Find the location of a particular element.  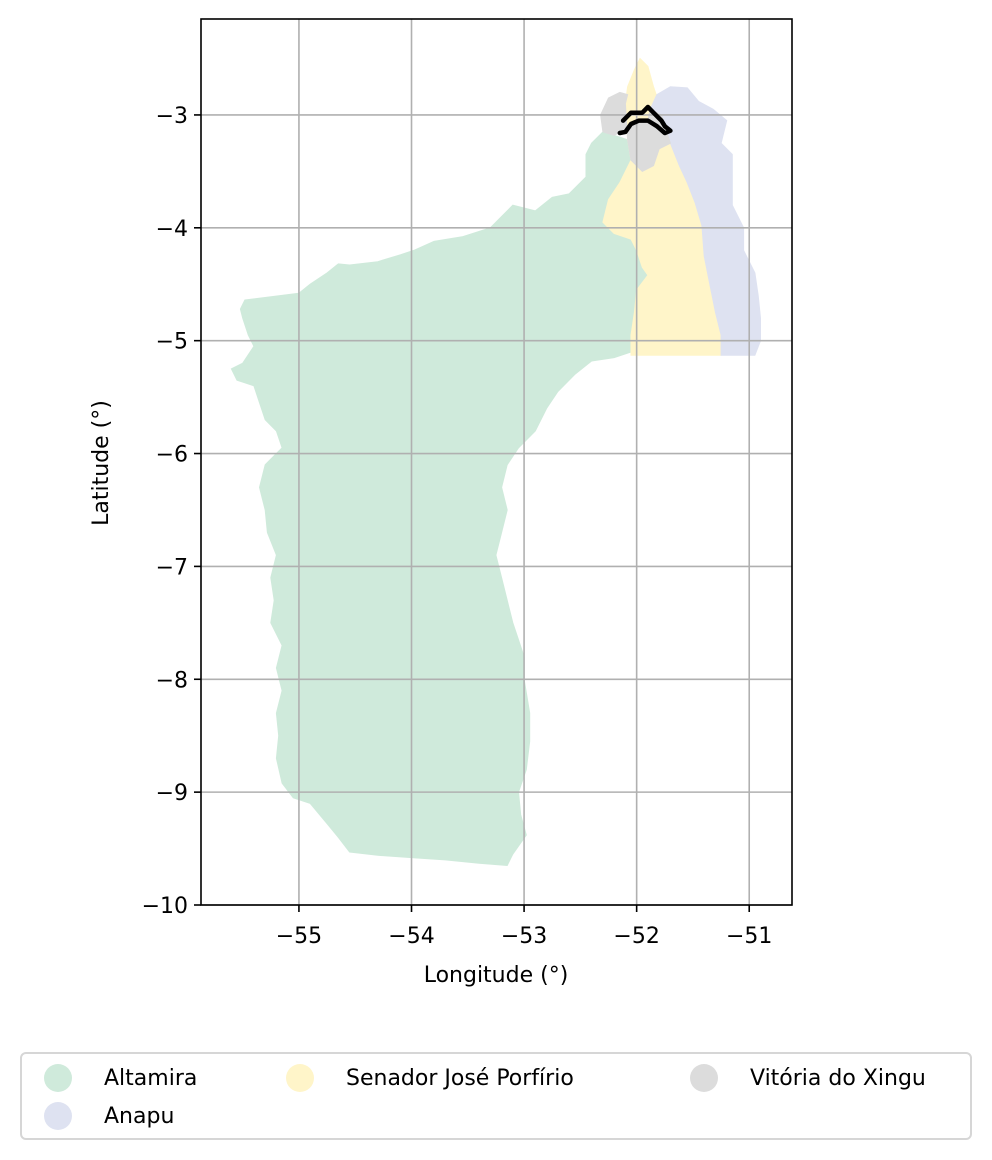

highlight-outline is located at coordinates (645, 120).